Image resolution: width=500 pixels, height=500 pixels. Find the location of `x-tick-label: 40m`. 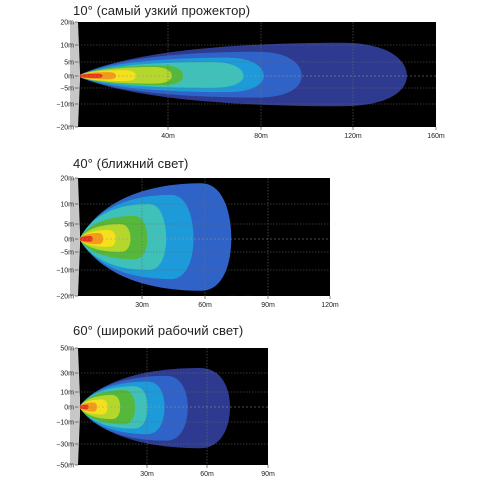

x-tick-label: 40m is located at coordinates (168, 136).